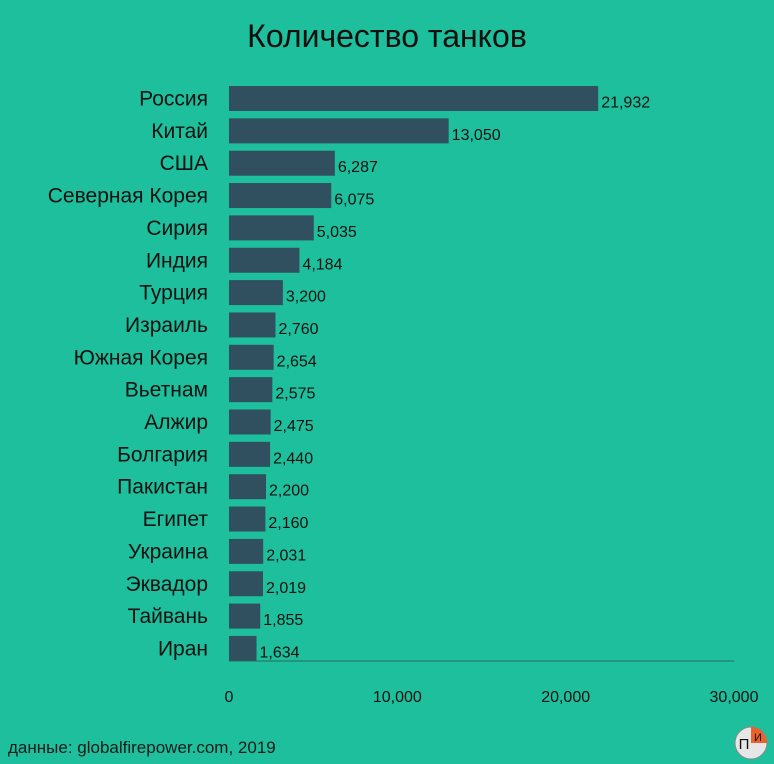 The image size is (774, 764). What do you see at coordinates (397, 697) in the screenshot?
I see `x-tick-label: 10,000` at bounding box center [397, 697].